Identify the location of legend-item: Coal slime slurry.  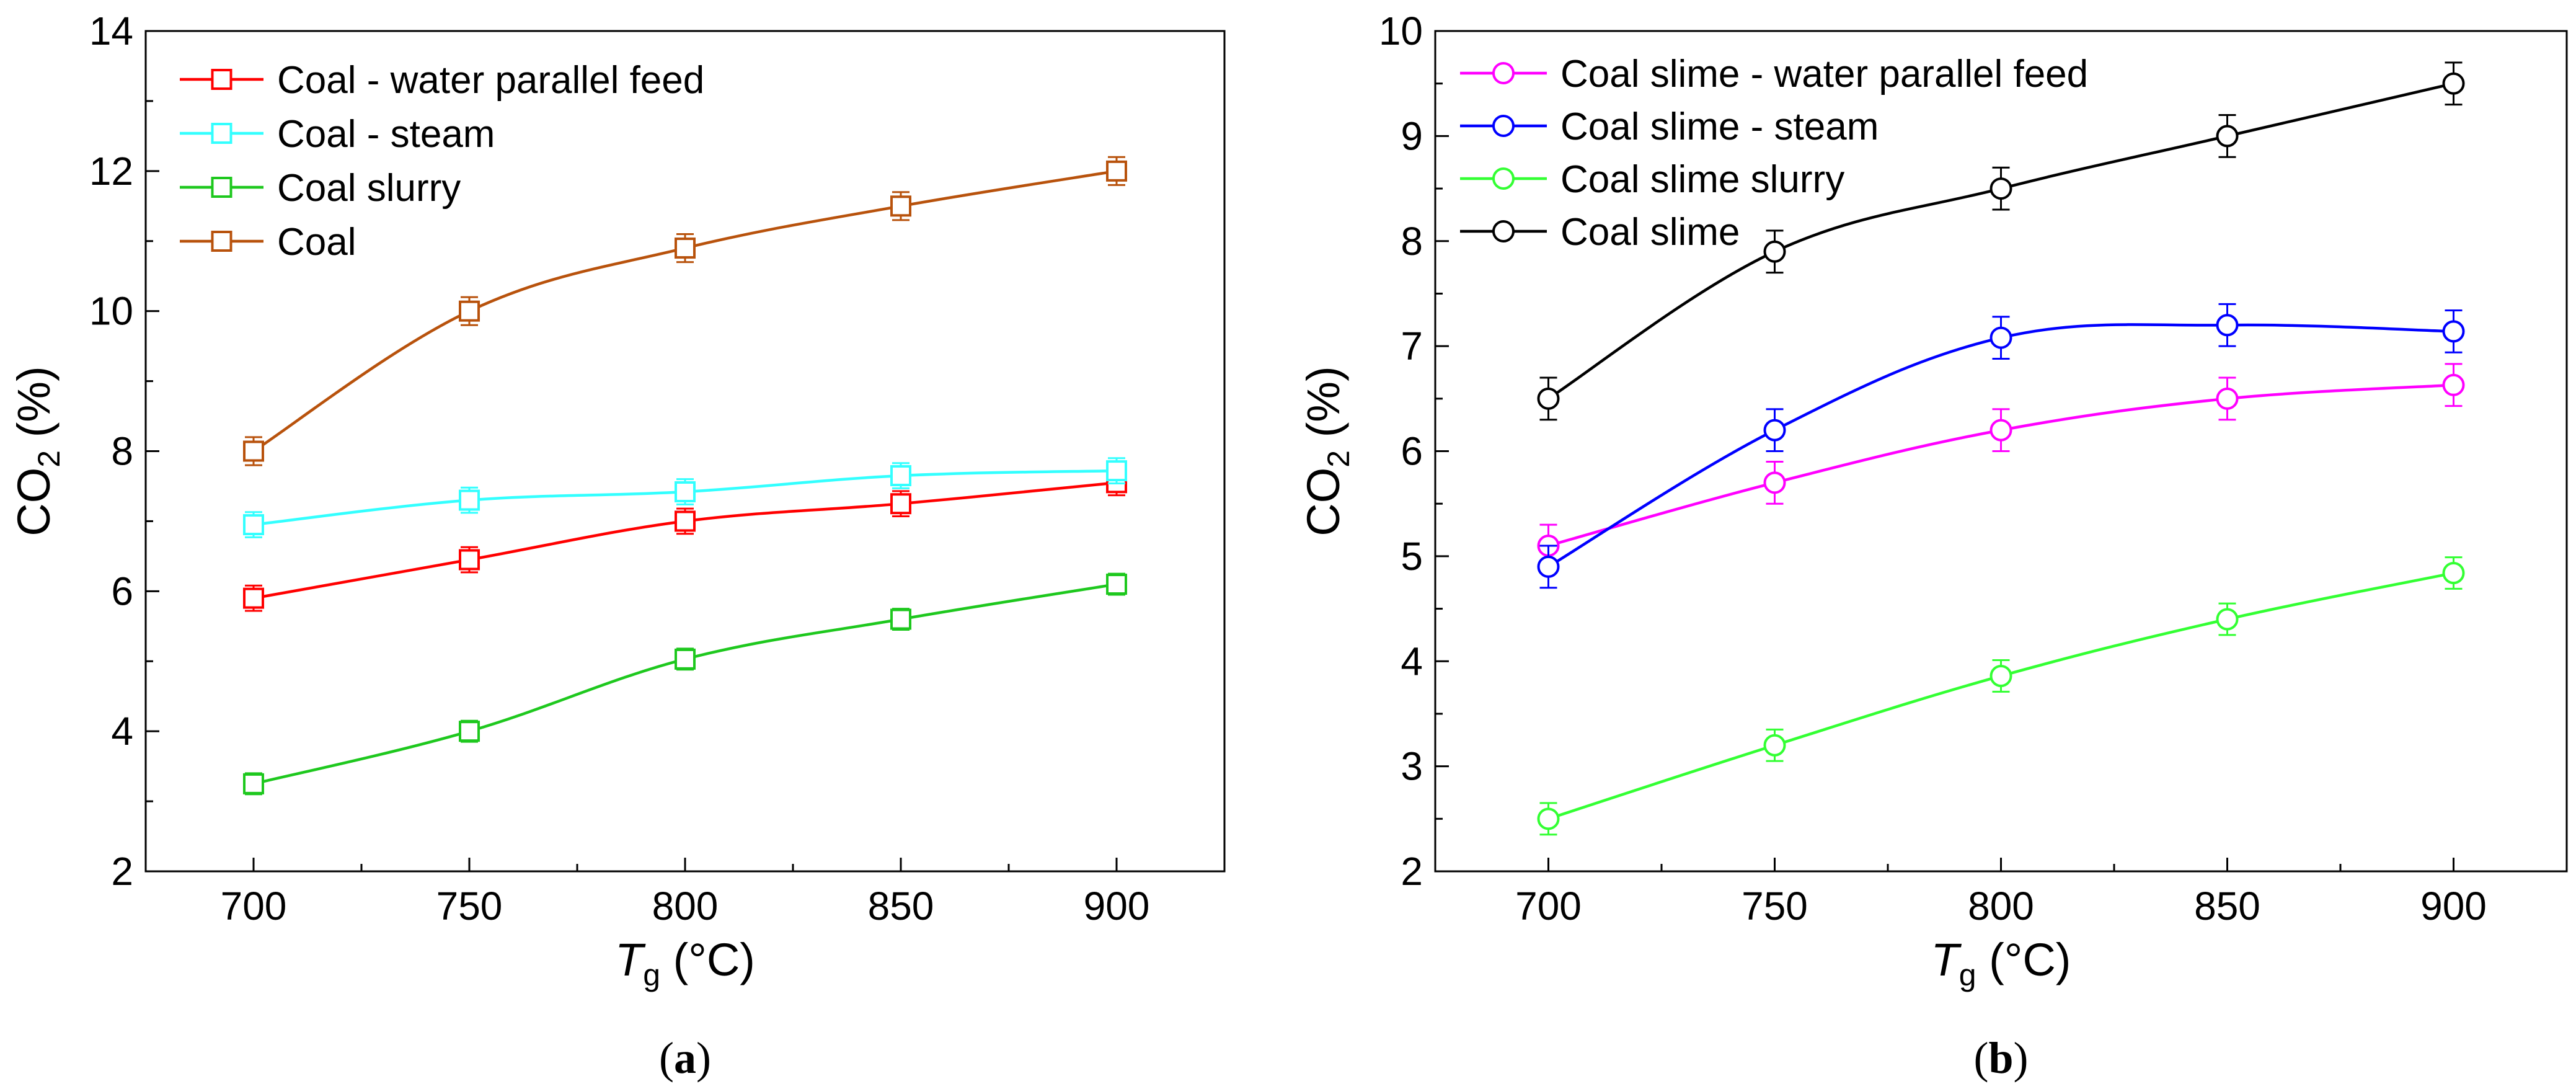
(1652, 179).